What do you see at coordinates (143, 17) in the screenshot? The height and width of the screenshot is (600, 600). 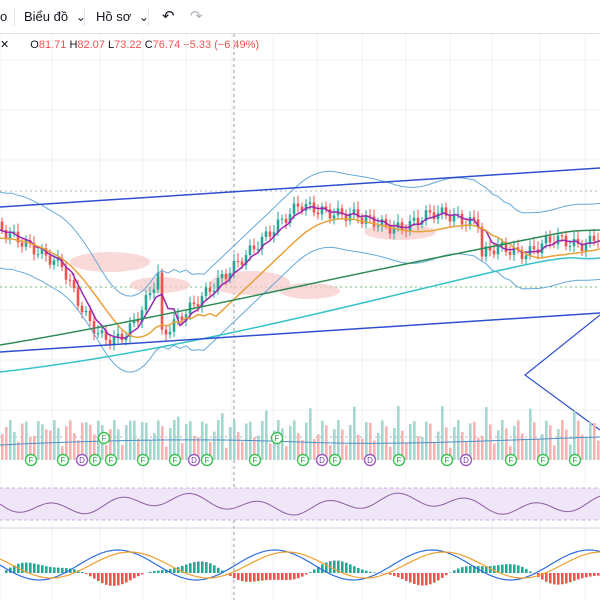 I see `chevron-down-icon: ⌄` at bounding box center [143, 17].